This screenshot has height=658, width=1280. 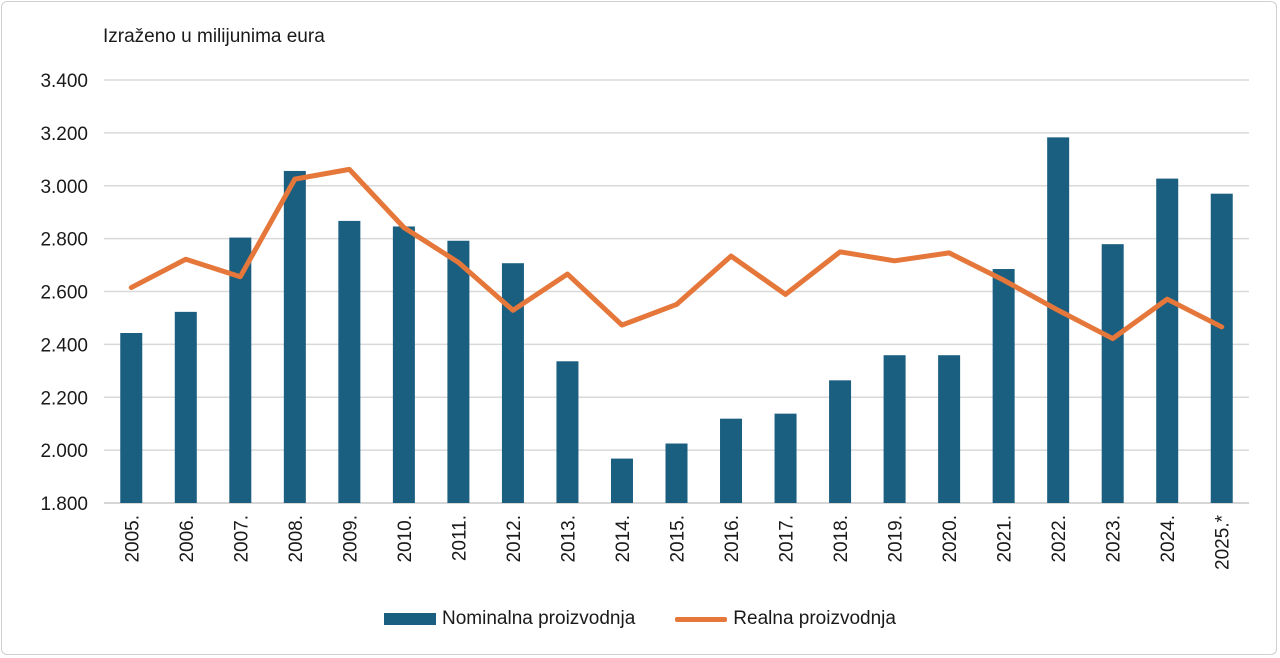 What do you see at coordinates (1223, 542) in the screenshot?
I see `x-tick-label: 2025.*` at bounding box center [1223, 542].